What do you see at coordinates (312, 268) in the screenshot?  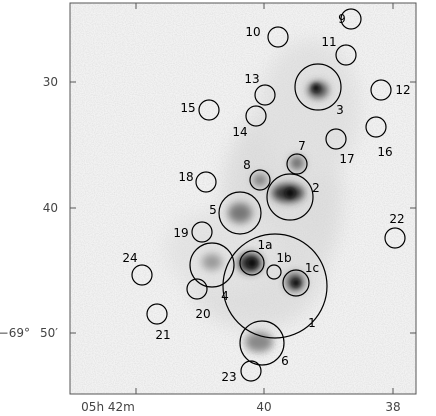 I see `region-label-1c: 1c` at bounding box center [312, 268].